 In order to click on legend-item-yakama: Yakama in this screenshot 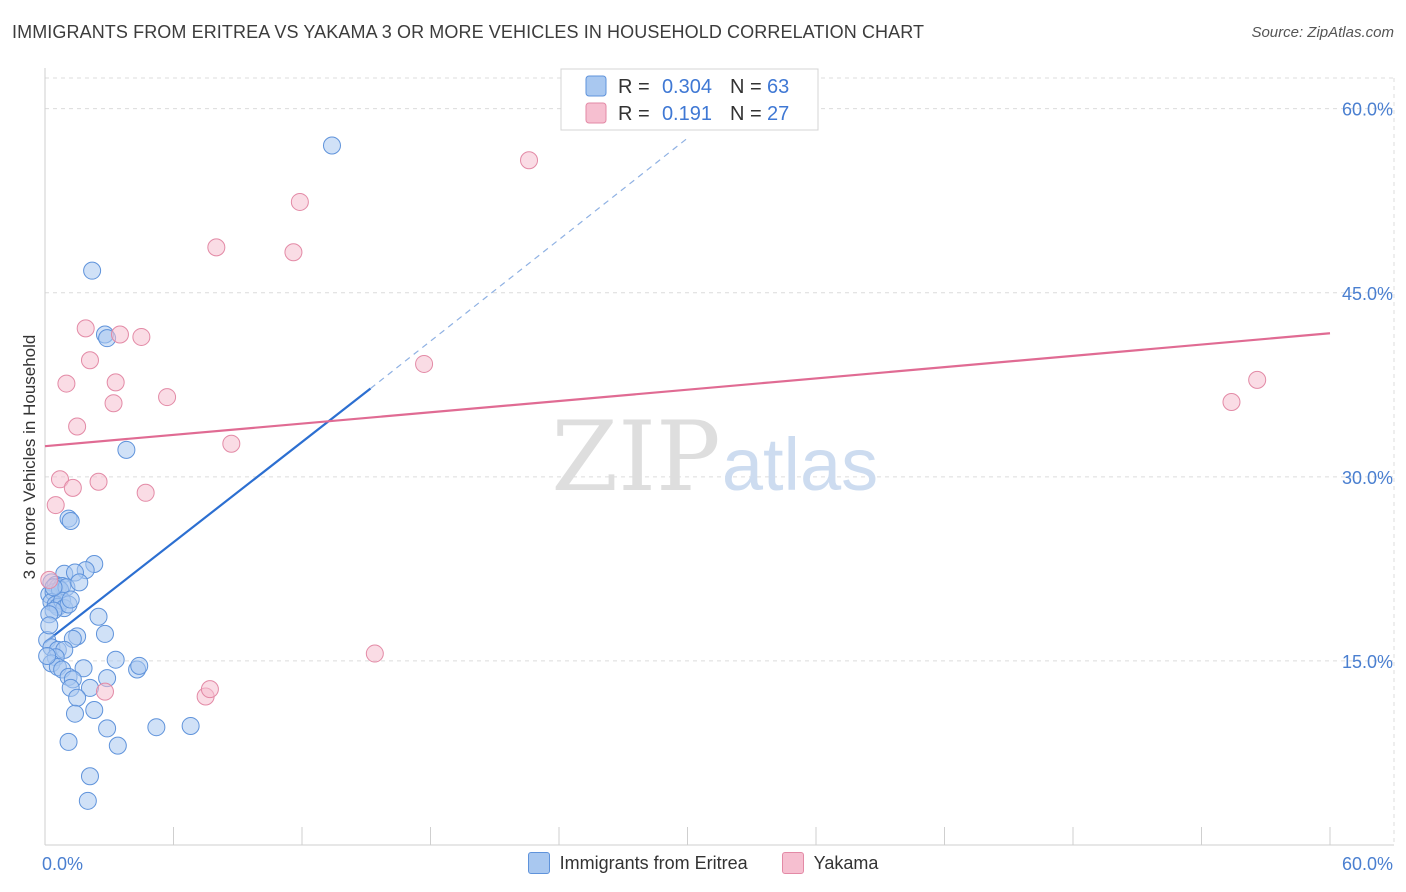, I will do `click(830, 863)`.